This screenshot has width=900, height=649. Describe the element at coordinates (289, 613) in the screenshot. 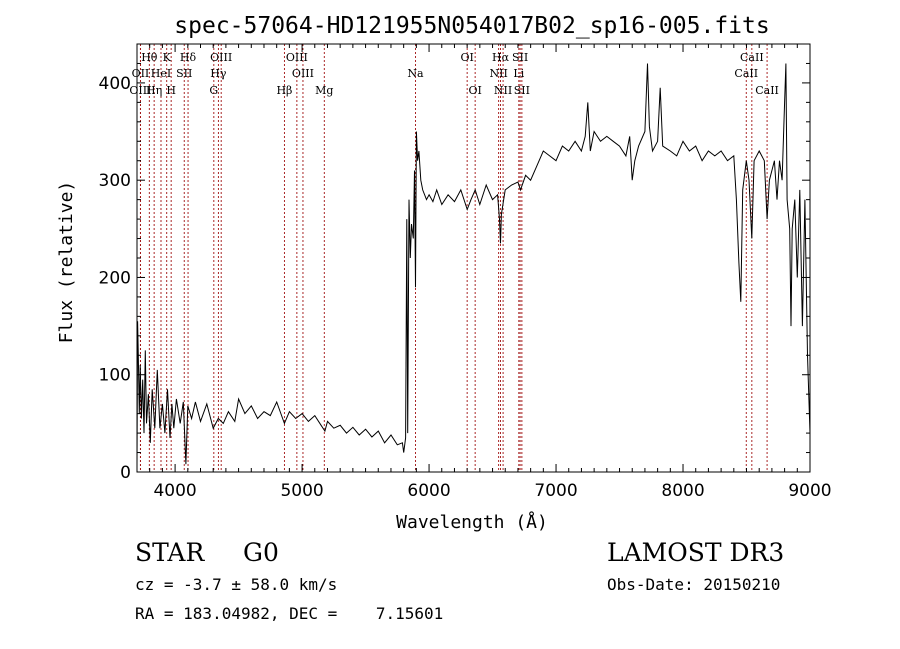

I see `coordinates-text: RA = 183.04982, DEC = 7.15601` at that location.